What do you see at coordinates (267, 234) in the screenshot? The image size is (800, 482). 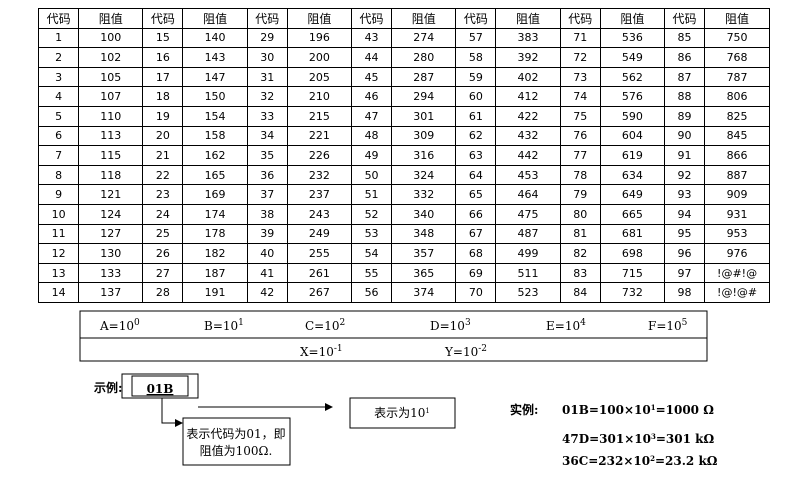 I see `table-cell: 39` at bounding box center [267, 234].